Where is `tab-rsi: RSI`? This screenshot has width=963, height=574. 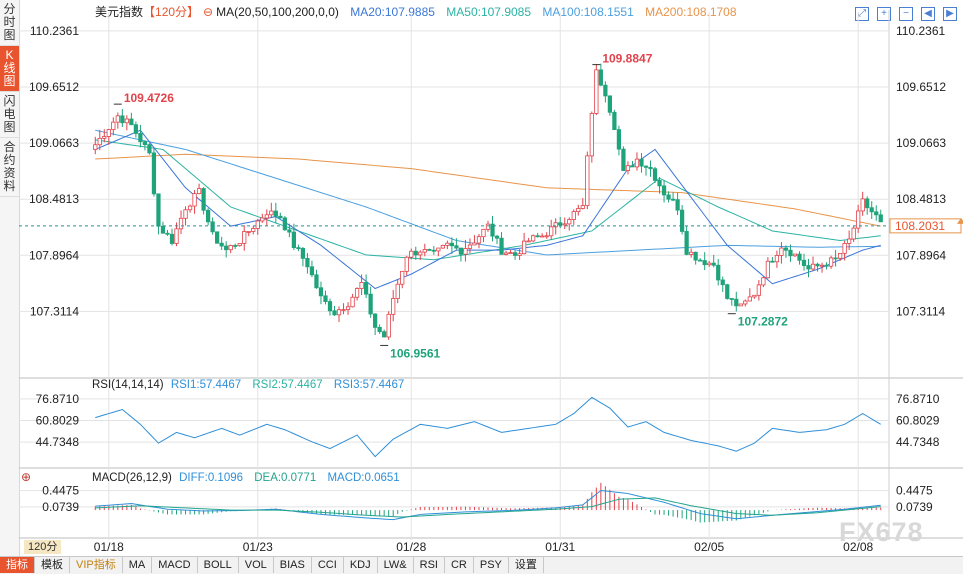 tab-rsi: RSI is located at coordinates (429, 565).